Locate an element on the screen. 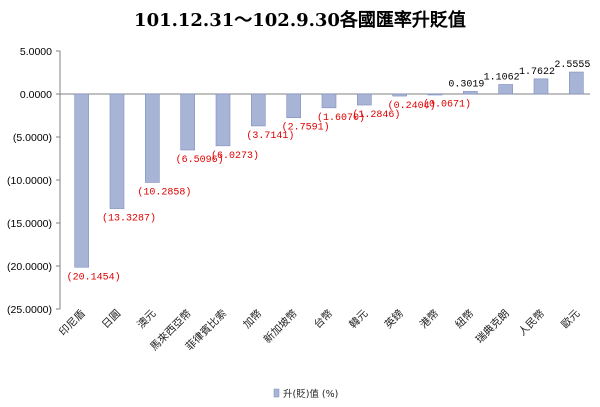 This screenshot has width=600, height=407. data-label: 0.3019 is located at coordinates (466, 84).